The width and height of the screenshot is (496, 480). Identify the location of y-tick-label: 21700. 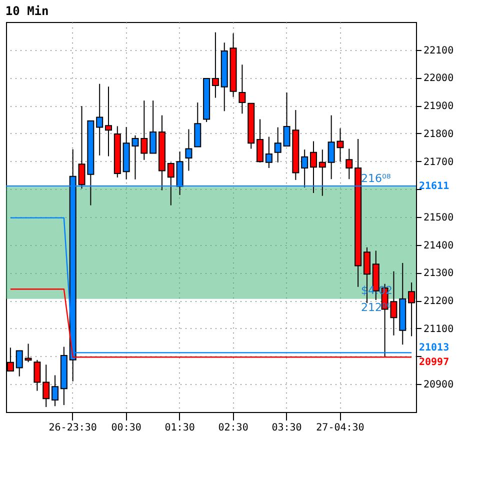
(439, 162).